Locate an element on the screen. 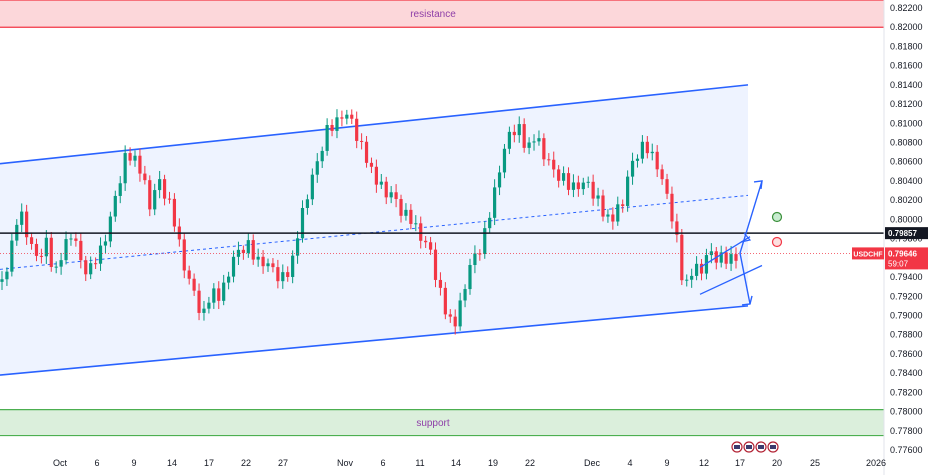 Image resolution: width=928 pixels, height=475 pixels. x-tick-label: 27 is located at coordinates (283, 463).